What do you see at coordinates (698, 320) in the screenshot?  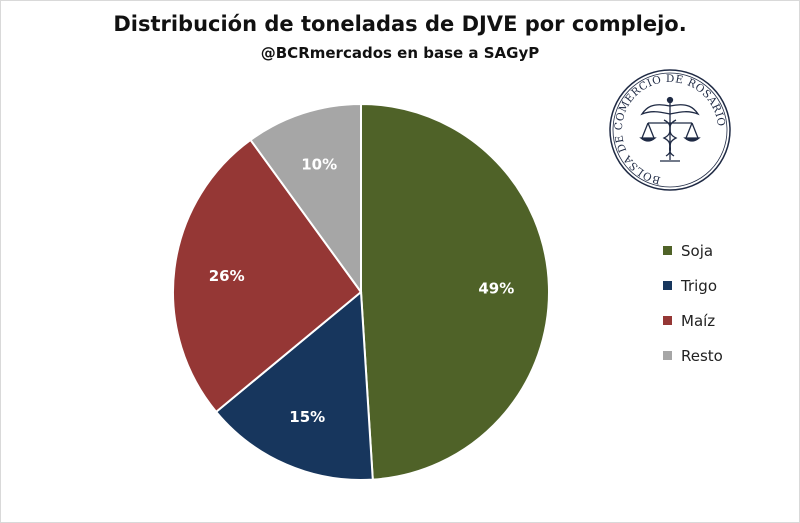 I see `legend-label-maiz: Maíz` at bounding box center [698, 320].